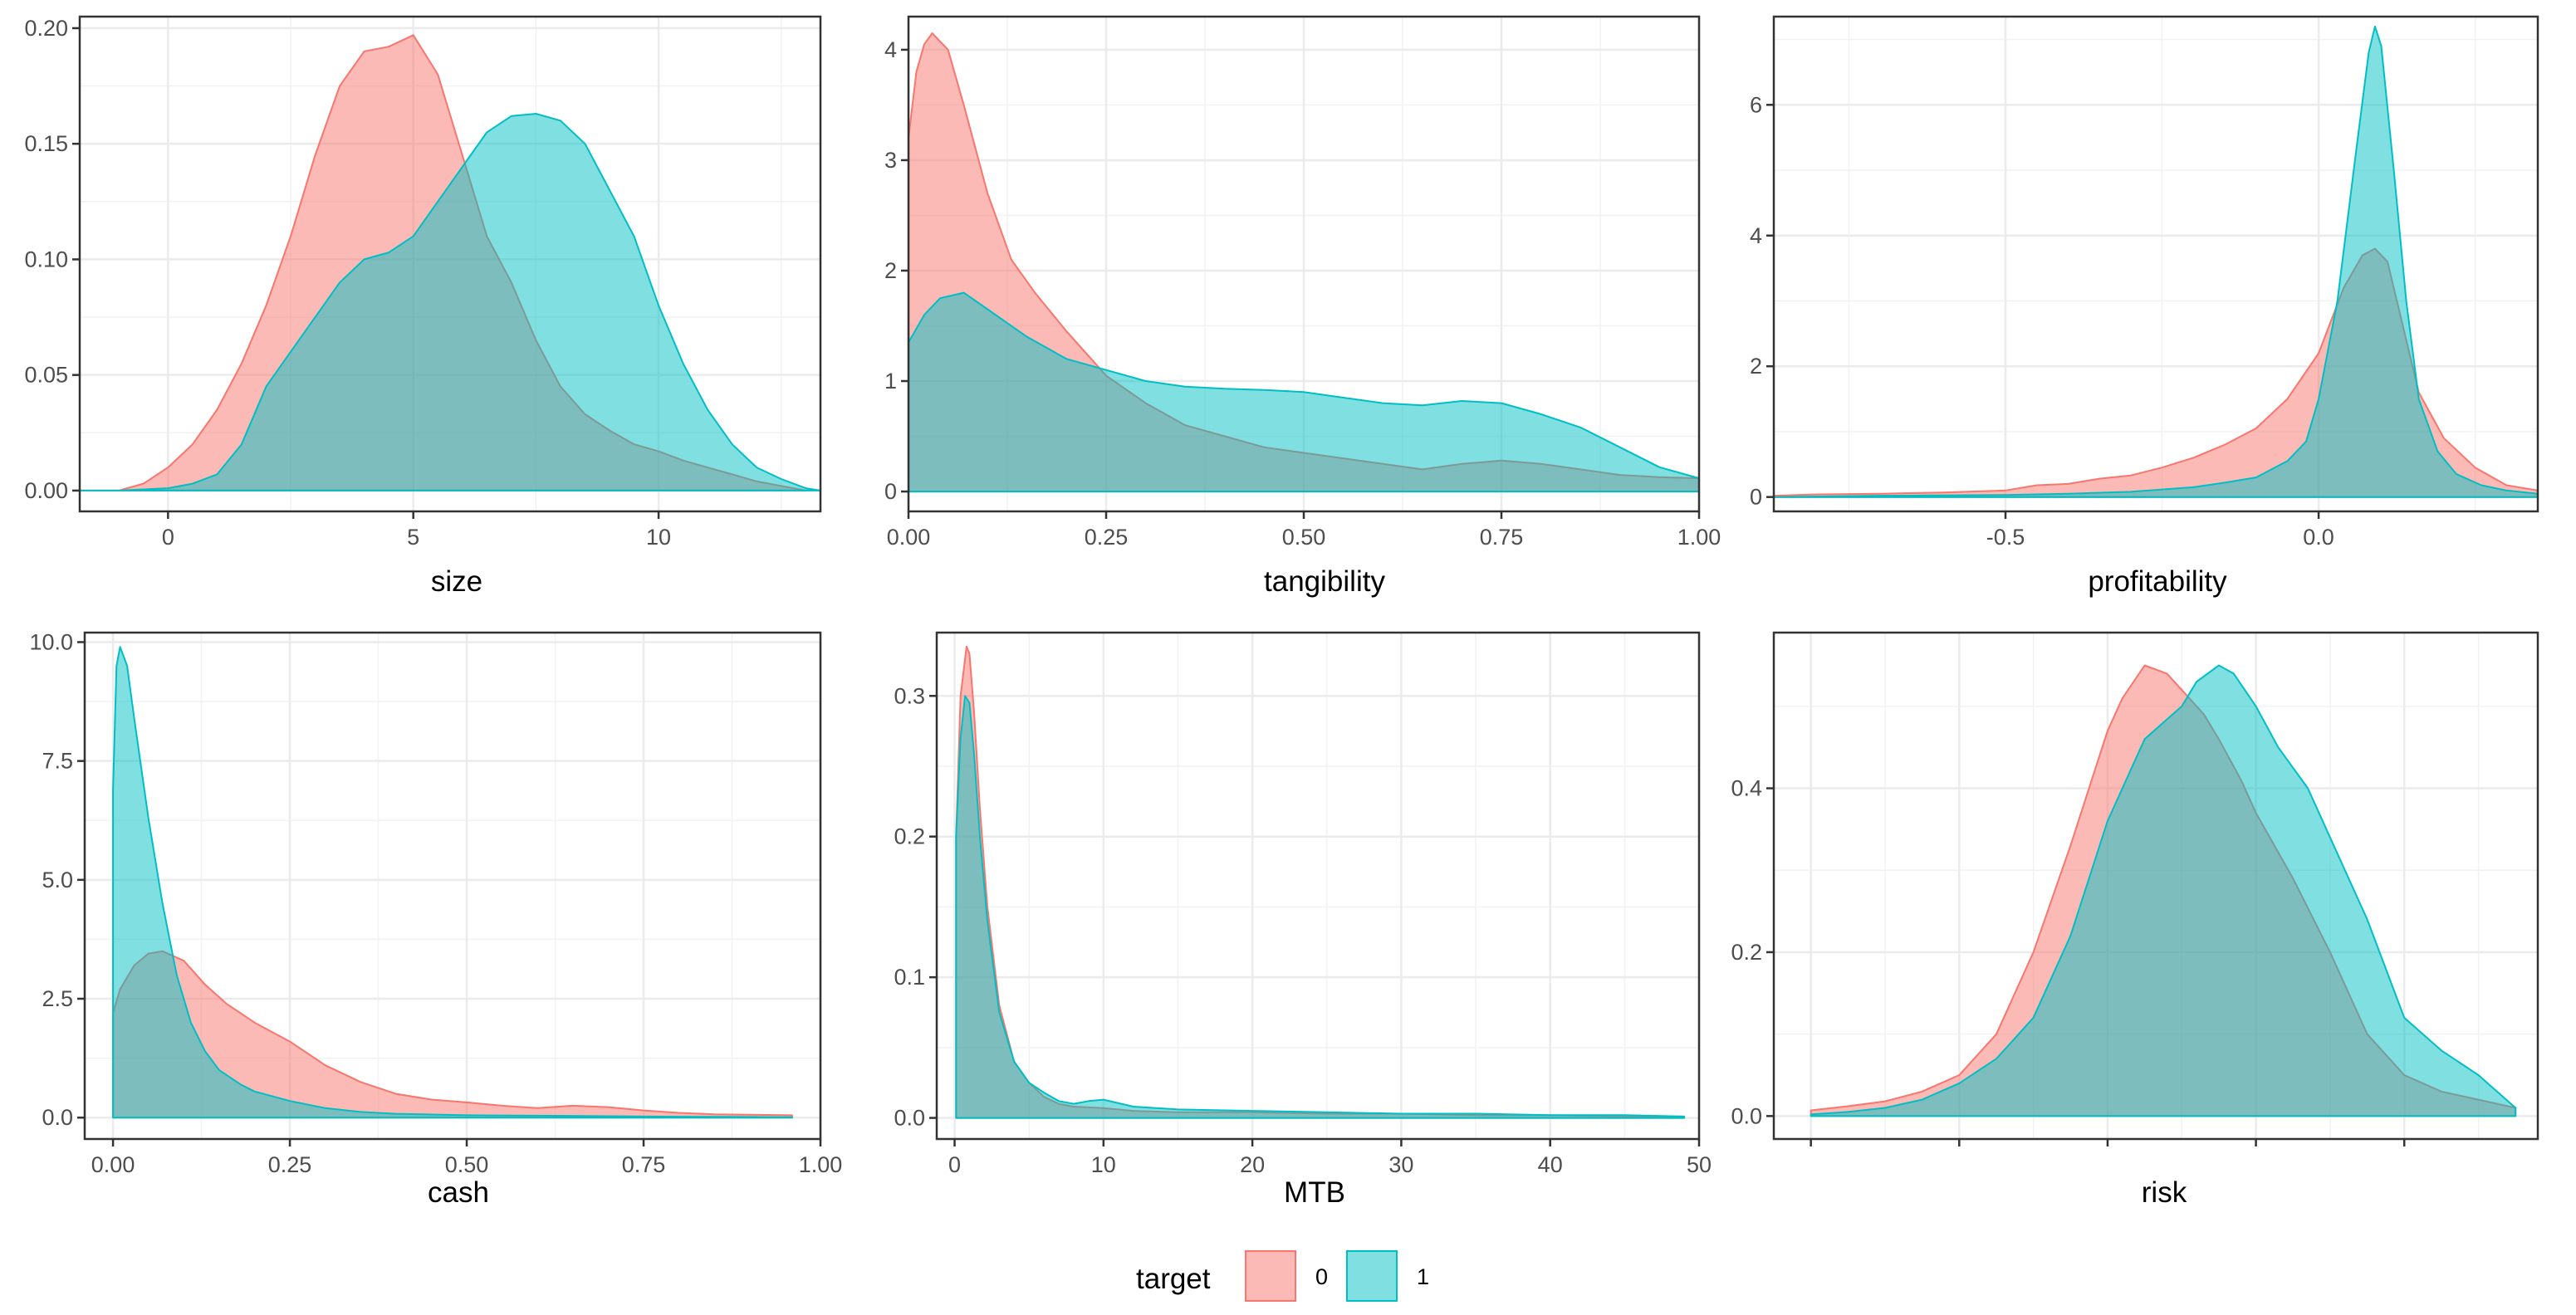  I want to click on y-tick-label: 0.1, so click(909, 977).